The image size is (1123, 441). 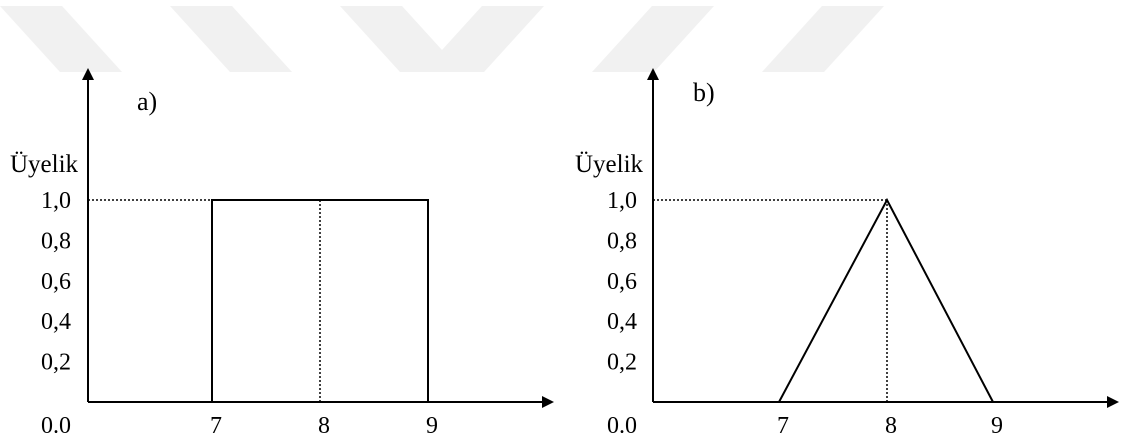 What do you see at coordinates (147, 101) in the screenshot?
I see `panel-label: a)` at bounding box center [147, 101].